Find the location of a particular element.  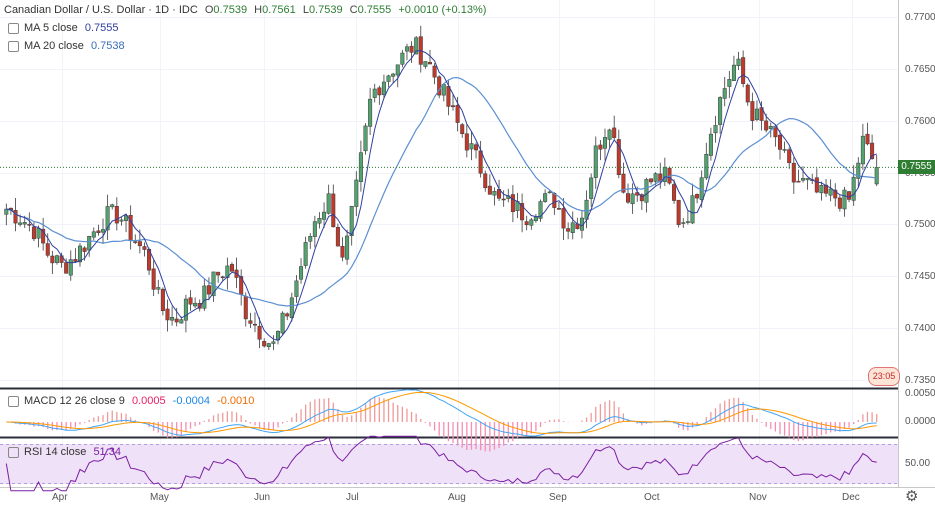

ma20-value: 0.7538 is located at coordinates (107, 46).